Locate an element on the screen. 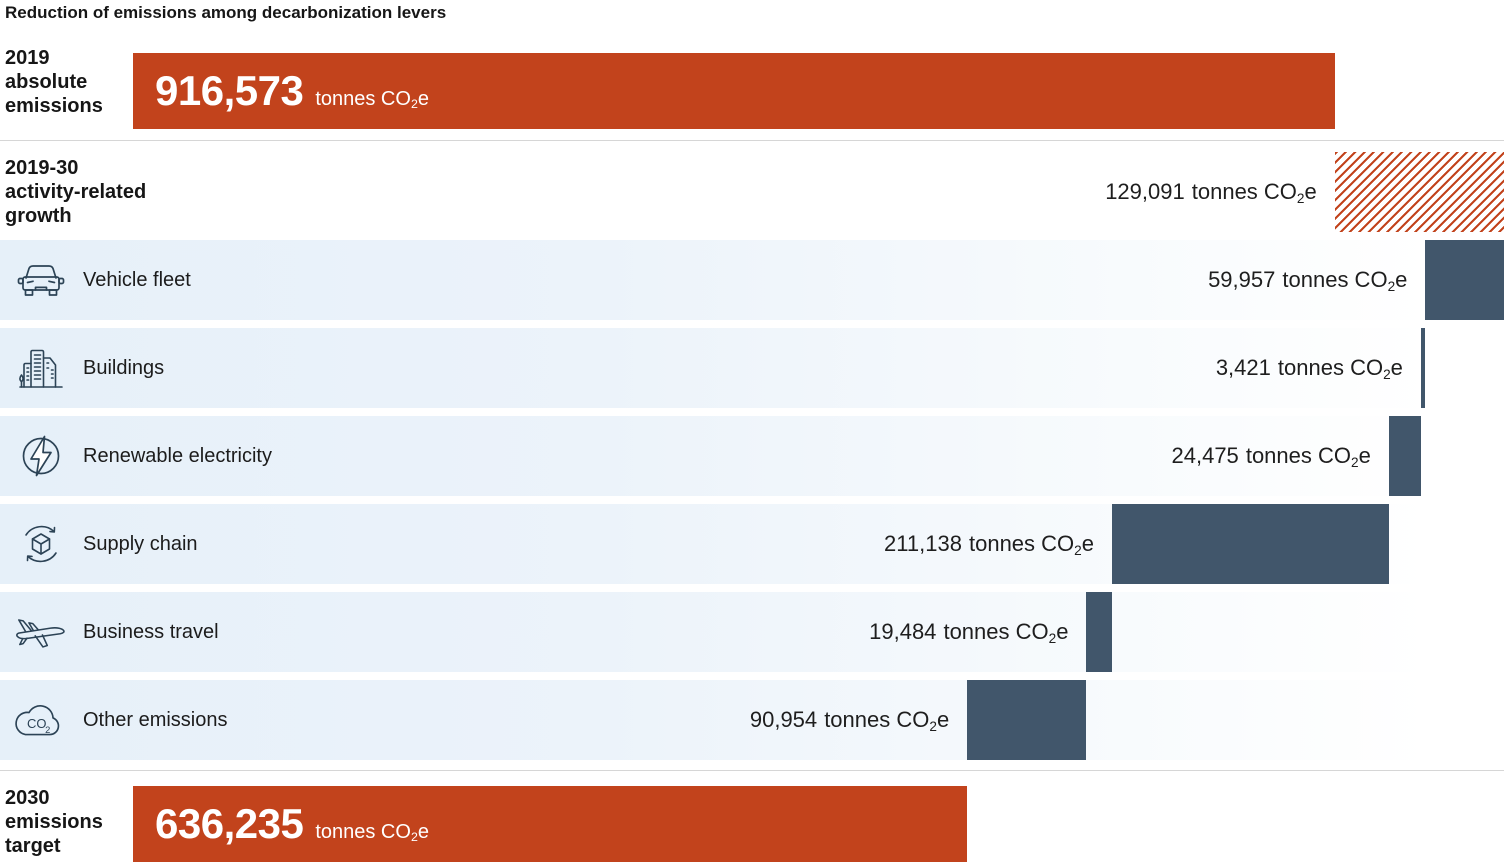 The width and height of the screenshot is (1504, 863). start-emissions-bar: 916,573 tonnes CO2e is located at coordinates (734, 91).